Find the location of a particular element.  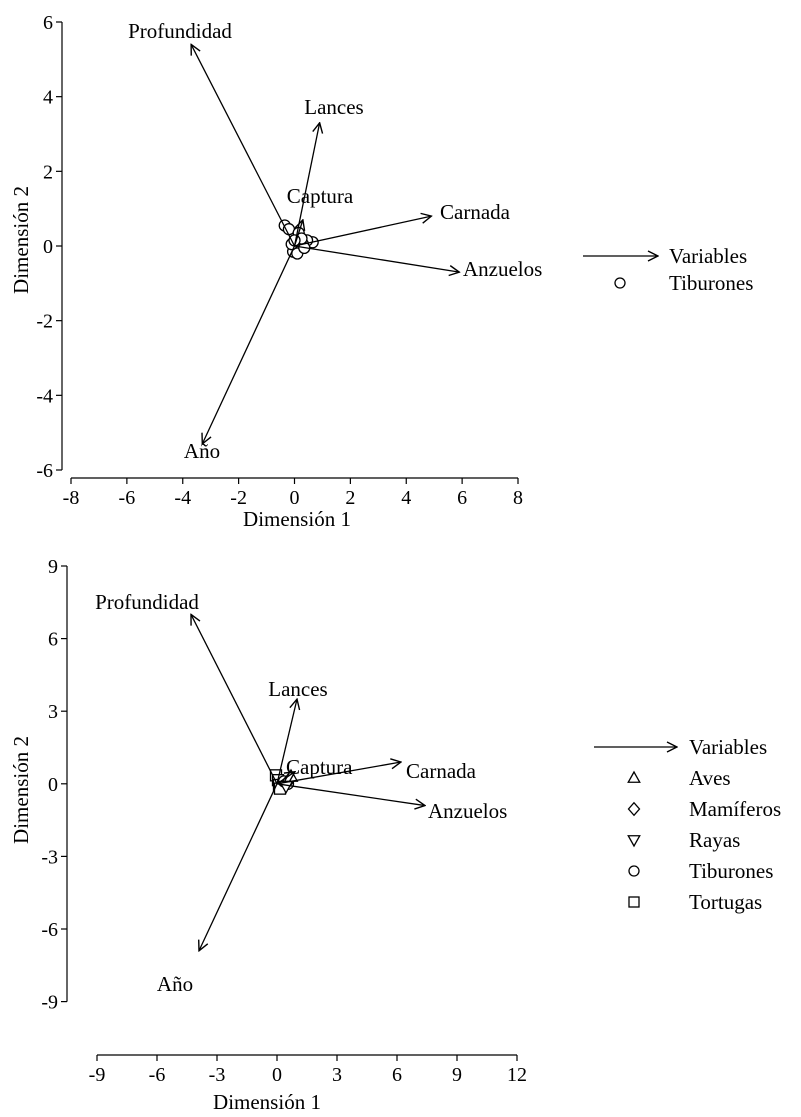

x-tick-label: -3 is located at coordinates (217, 1075).